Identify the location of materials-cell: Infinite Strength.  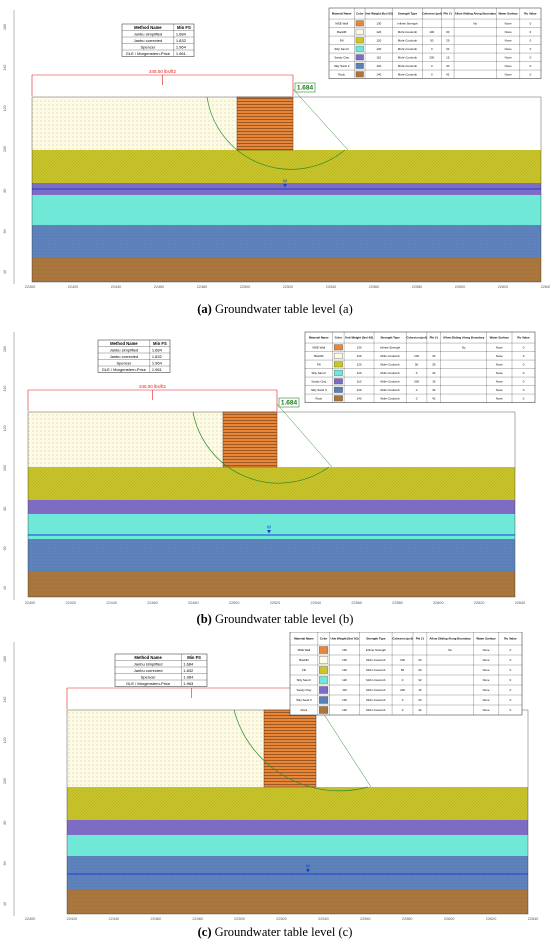
(407, 23).